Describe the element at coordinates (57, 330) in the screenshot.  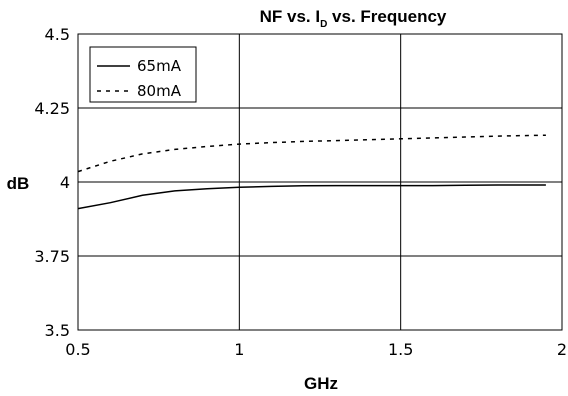
I see `y-tick-label: 3.5` at that location.